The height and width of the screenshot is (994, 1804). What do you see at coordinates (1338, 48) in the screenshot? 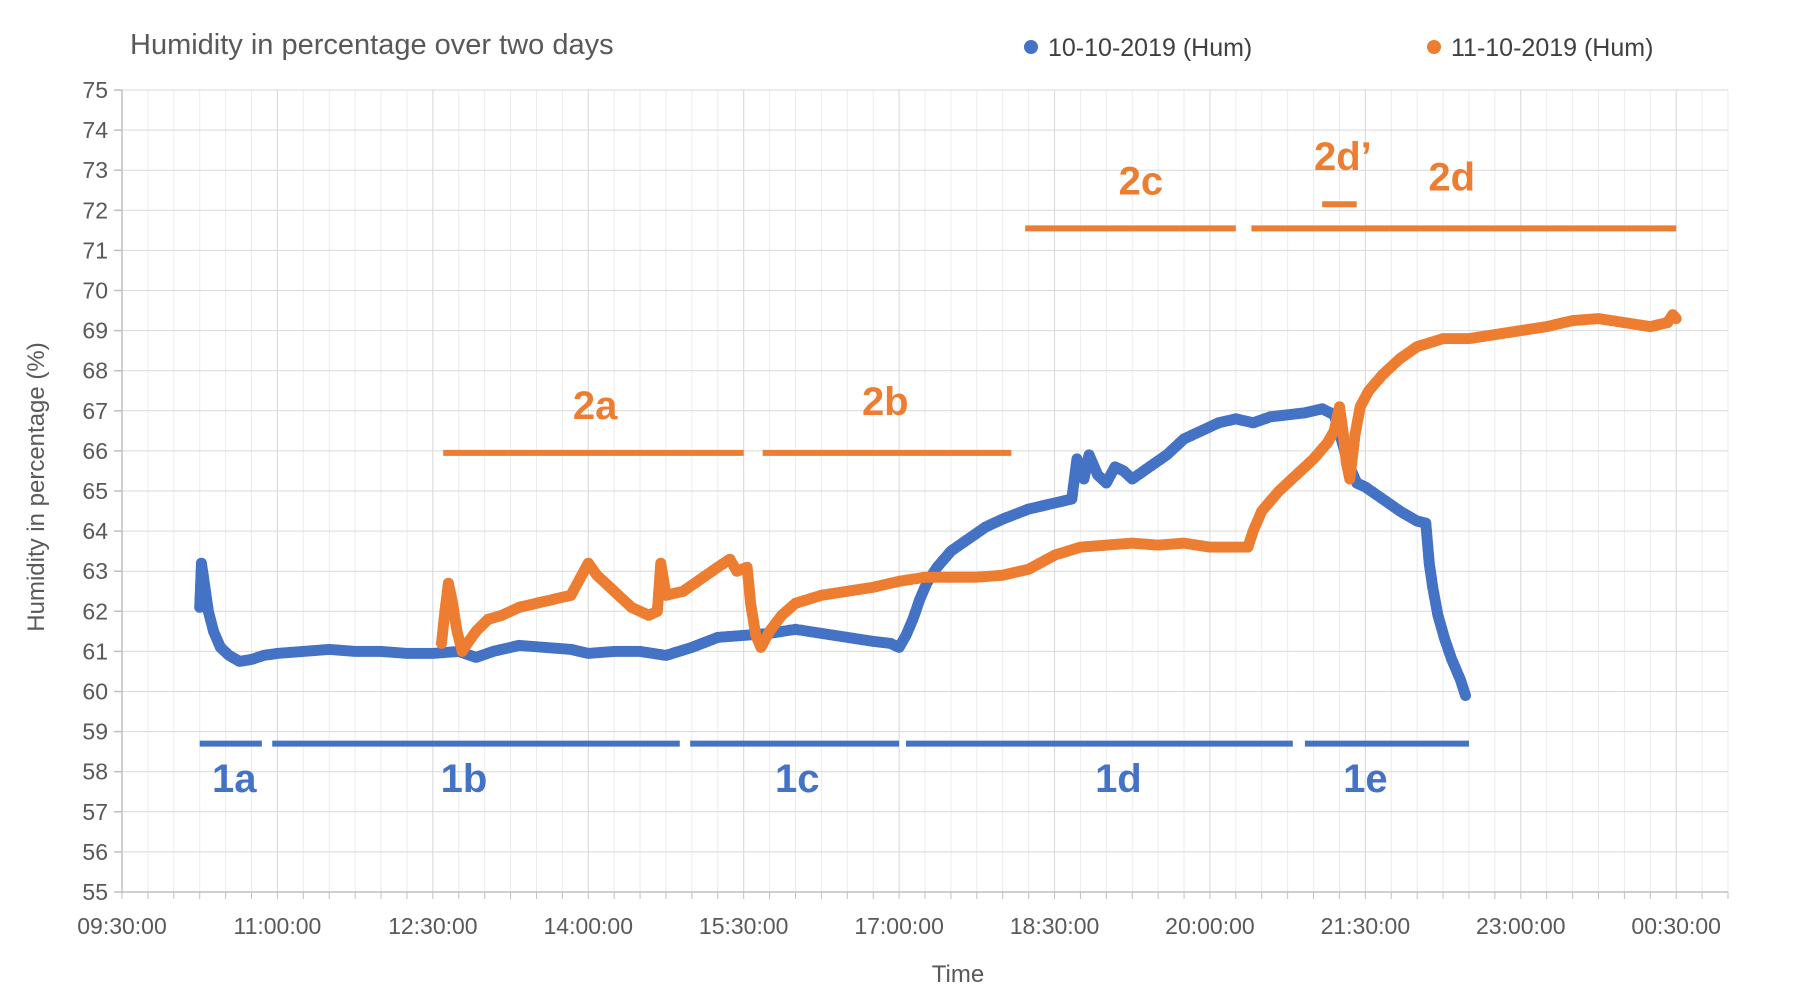
I see `legend: 10-10-2019 (Hum) 11-10-2019 (Hum)` at bounding box center [1338, 48].